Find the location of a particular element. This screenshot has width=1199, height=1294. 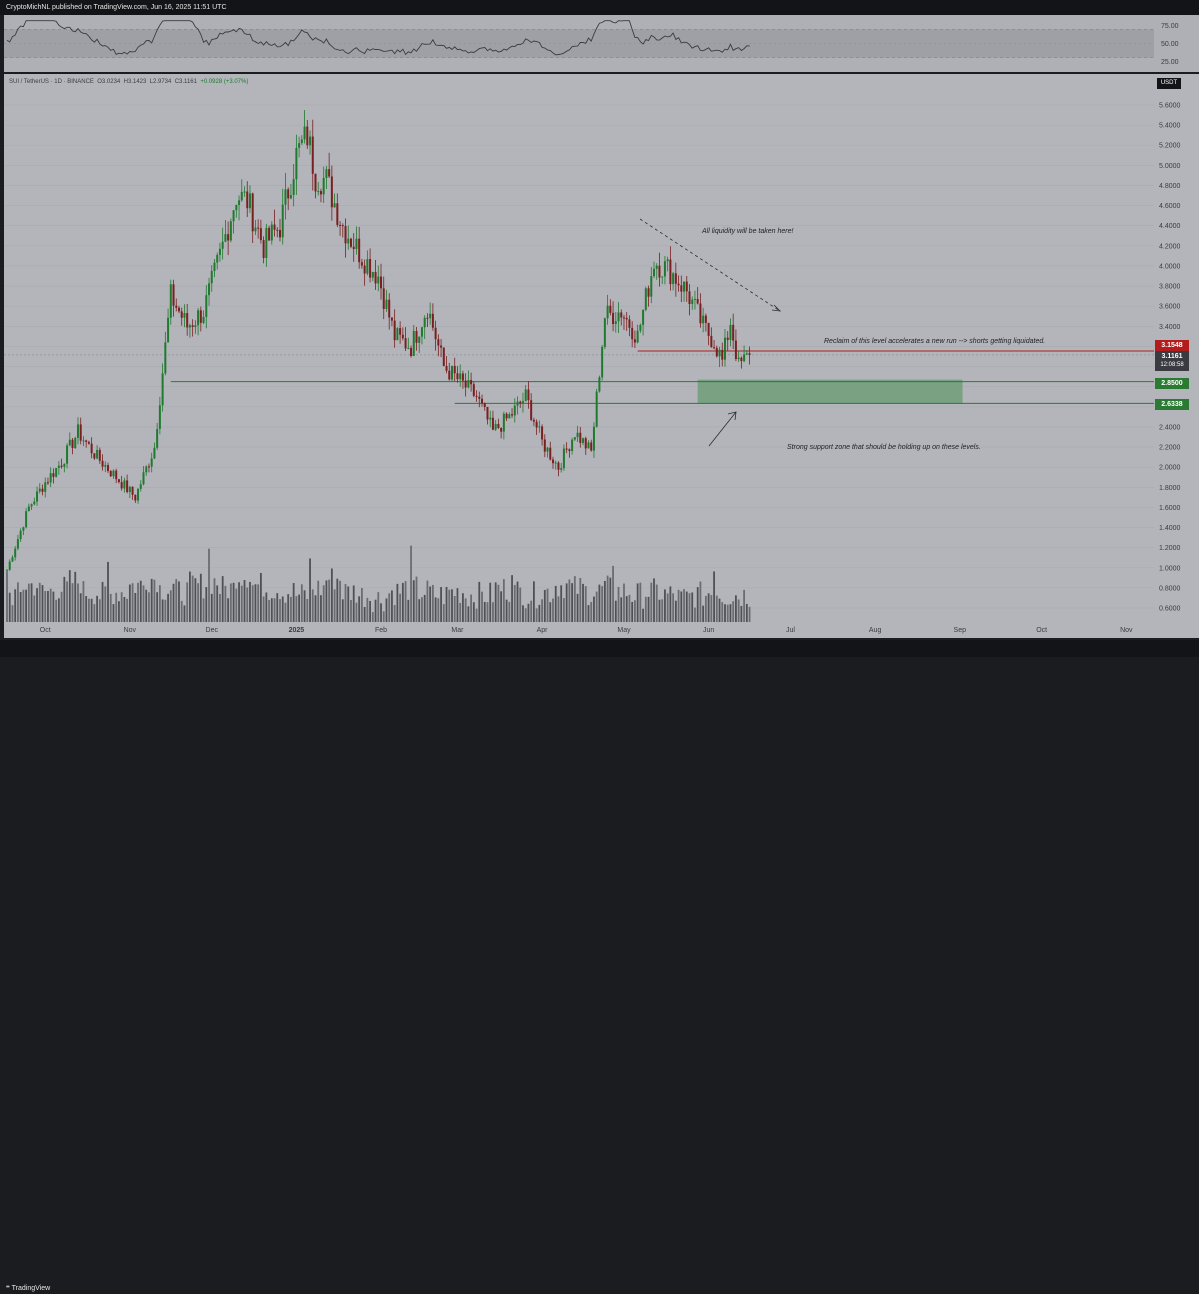

price-tag-zone-bottom: 2.6338 is located at coordinates (1172, 404).